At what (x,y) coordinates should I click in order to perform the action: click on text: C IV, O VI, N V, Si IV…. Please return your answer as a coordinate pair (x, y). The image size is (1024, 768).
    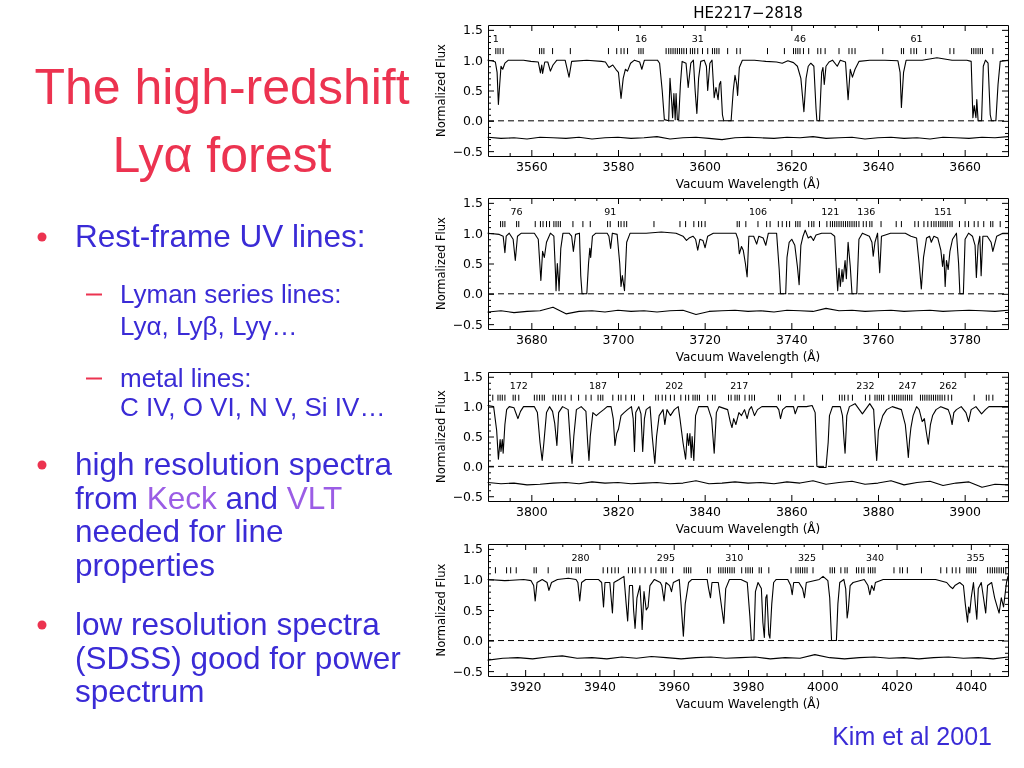
    Looking at the image, I should click on (253, 407).